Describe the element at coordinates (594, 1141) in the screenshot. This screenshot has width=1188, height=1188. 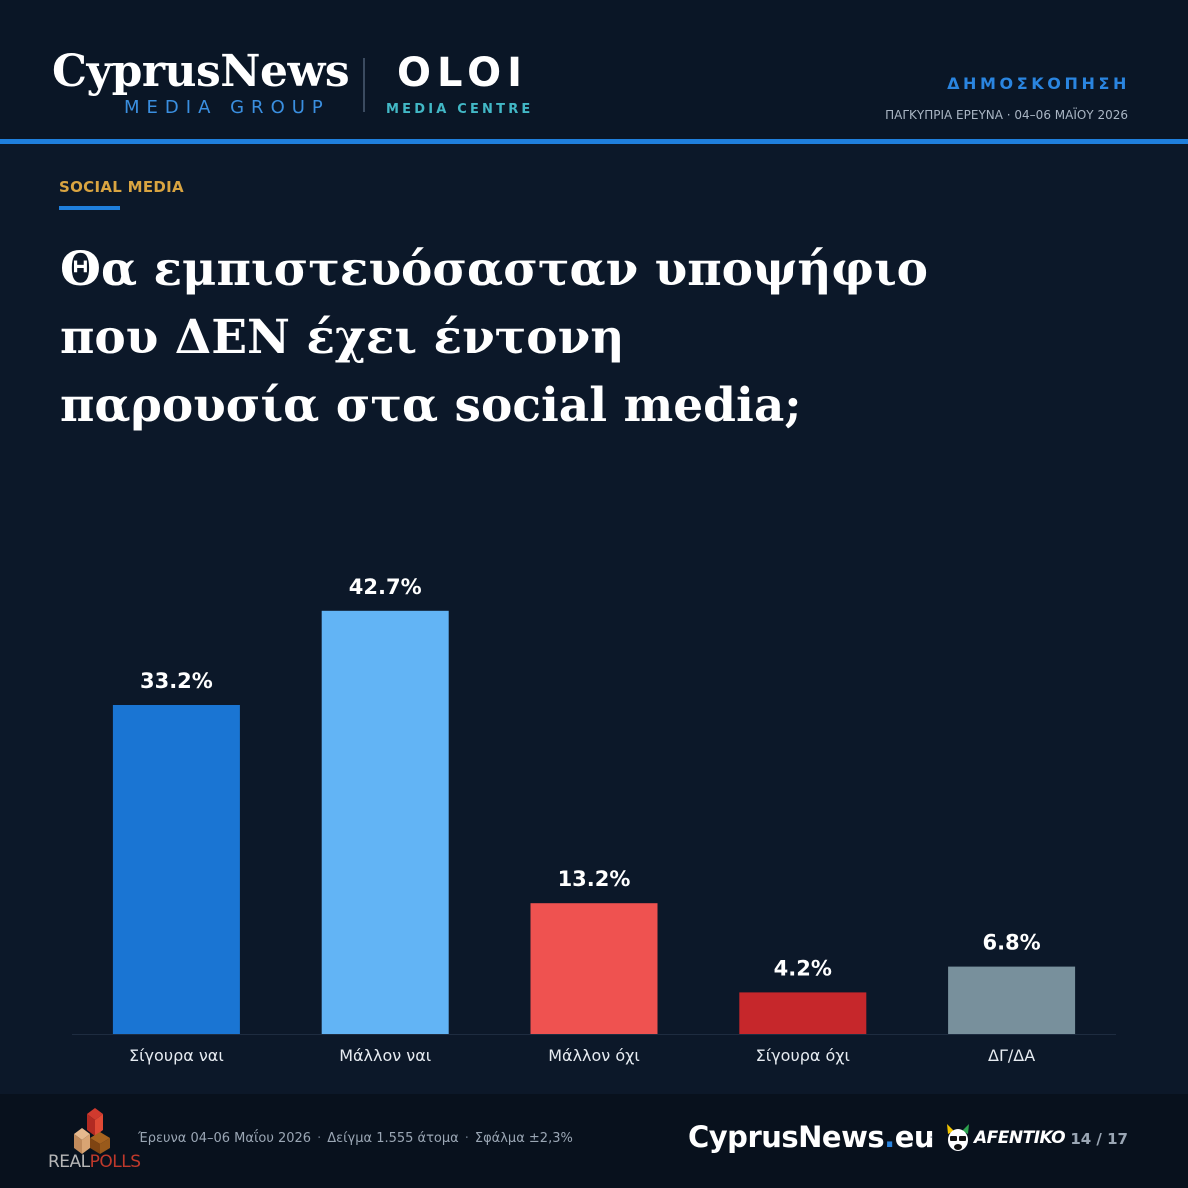
I see `footer` at that location.